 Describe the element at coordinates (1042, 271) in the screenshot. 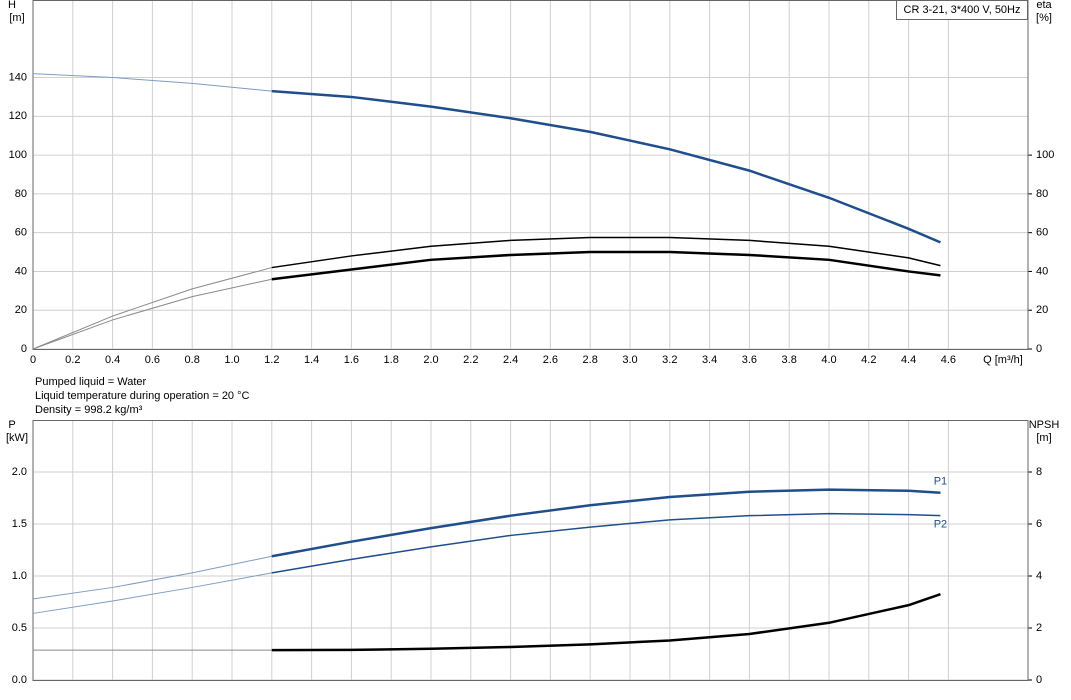

I see `y2-tick-label: 40` at that location.